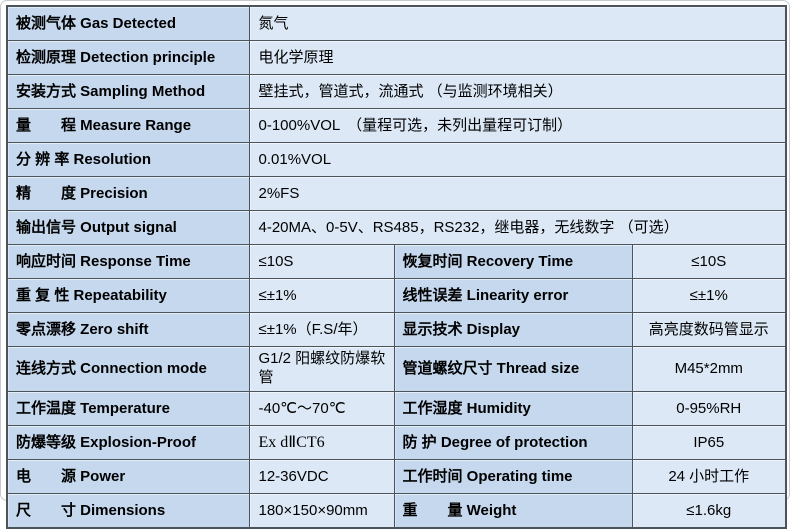 Image resolution: width=790 pixels, height=529 pixels. What do you see at coordinates (128, 476) in the screenshot?
I see `row-label-power: 电 源 Power` at bounding box center [128, 476].